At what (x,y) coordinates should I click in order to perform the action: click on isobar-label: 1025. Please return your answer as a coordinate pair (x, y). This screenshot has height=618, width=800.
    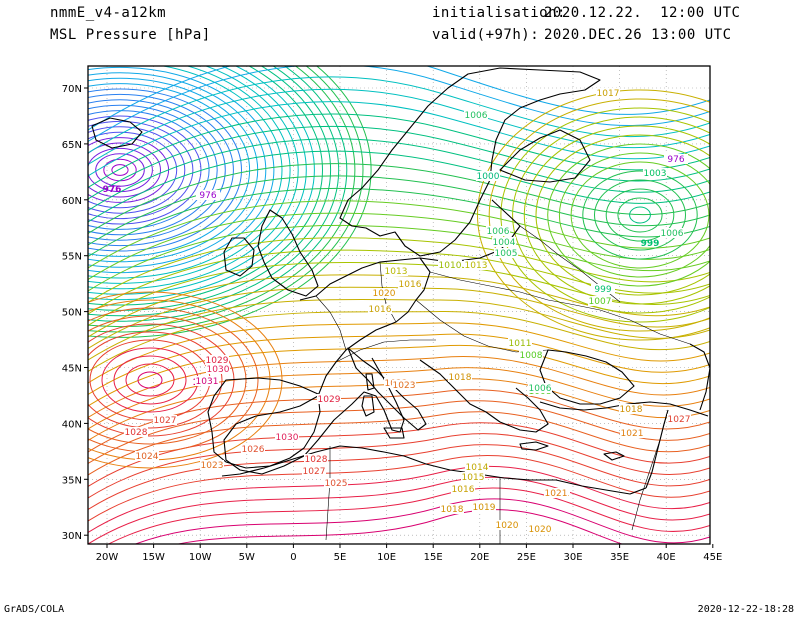
    Looking at the image, I should click on (336, 484).